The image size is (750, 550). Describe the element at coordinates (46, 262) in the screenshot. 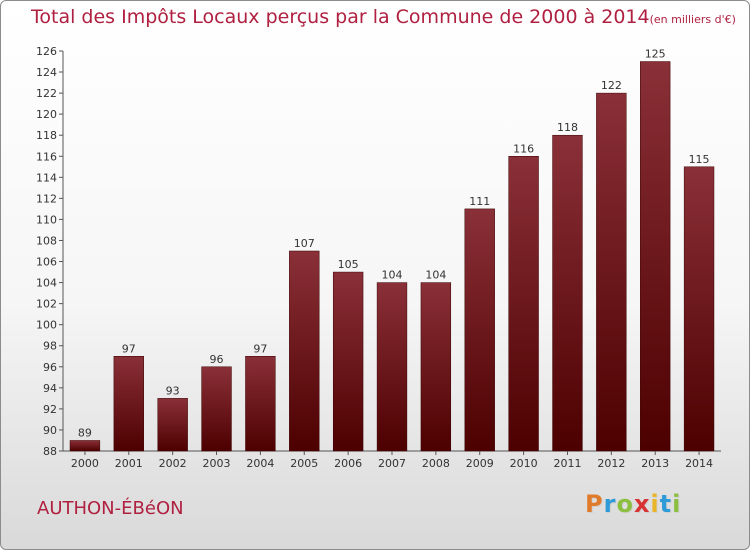

I see `y-tick-label: 106` at that location.